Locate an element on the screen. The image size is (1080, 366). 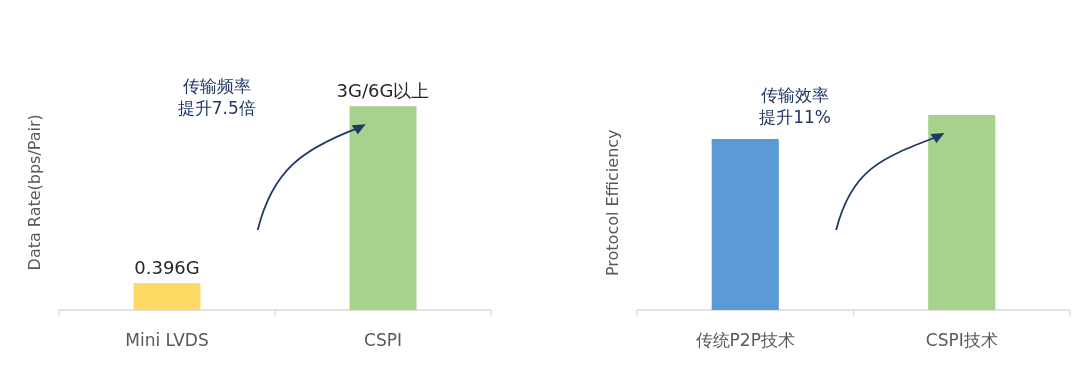
y-axis-title: Protocol Efficiency is located at coordinates (612, 203).